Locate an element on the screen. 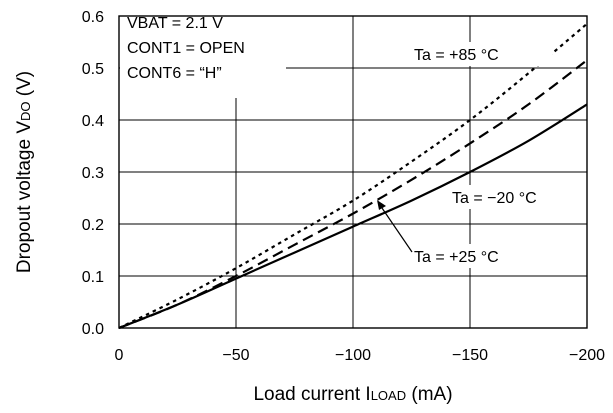 The image size is (613, 413). x-axis-title: Load current ILOAD (mA) is located at coordinates (352, 394).